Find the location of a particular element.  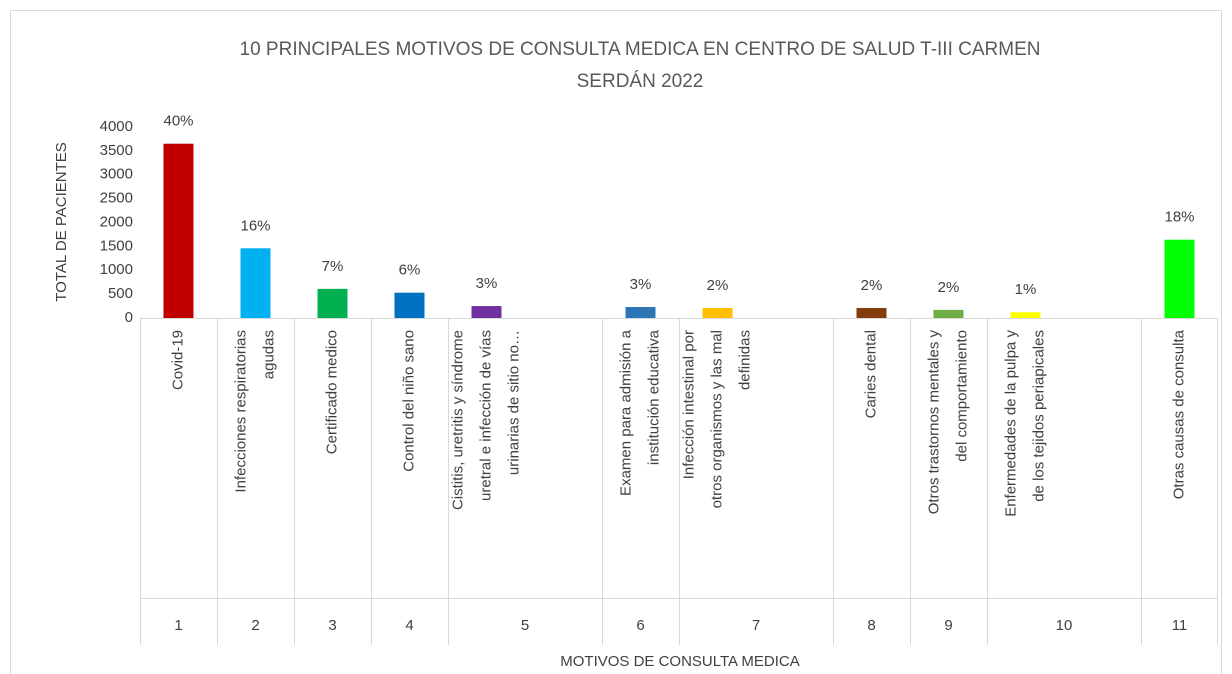

x-tick-label-line: Cistitis, uretritis y síndrome is located at coordinates (457, 420).